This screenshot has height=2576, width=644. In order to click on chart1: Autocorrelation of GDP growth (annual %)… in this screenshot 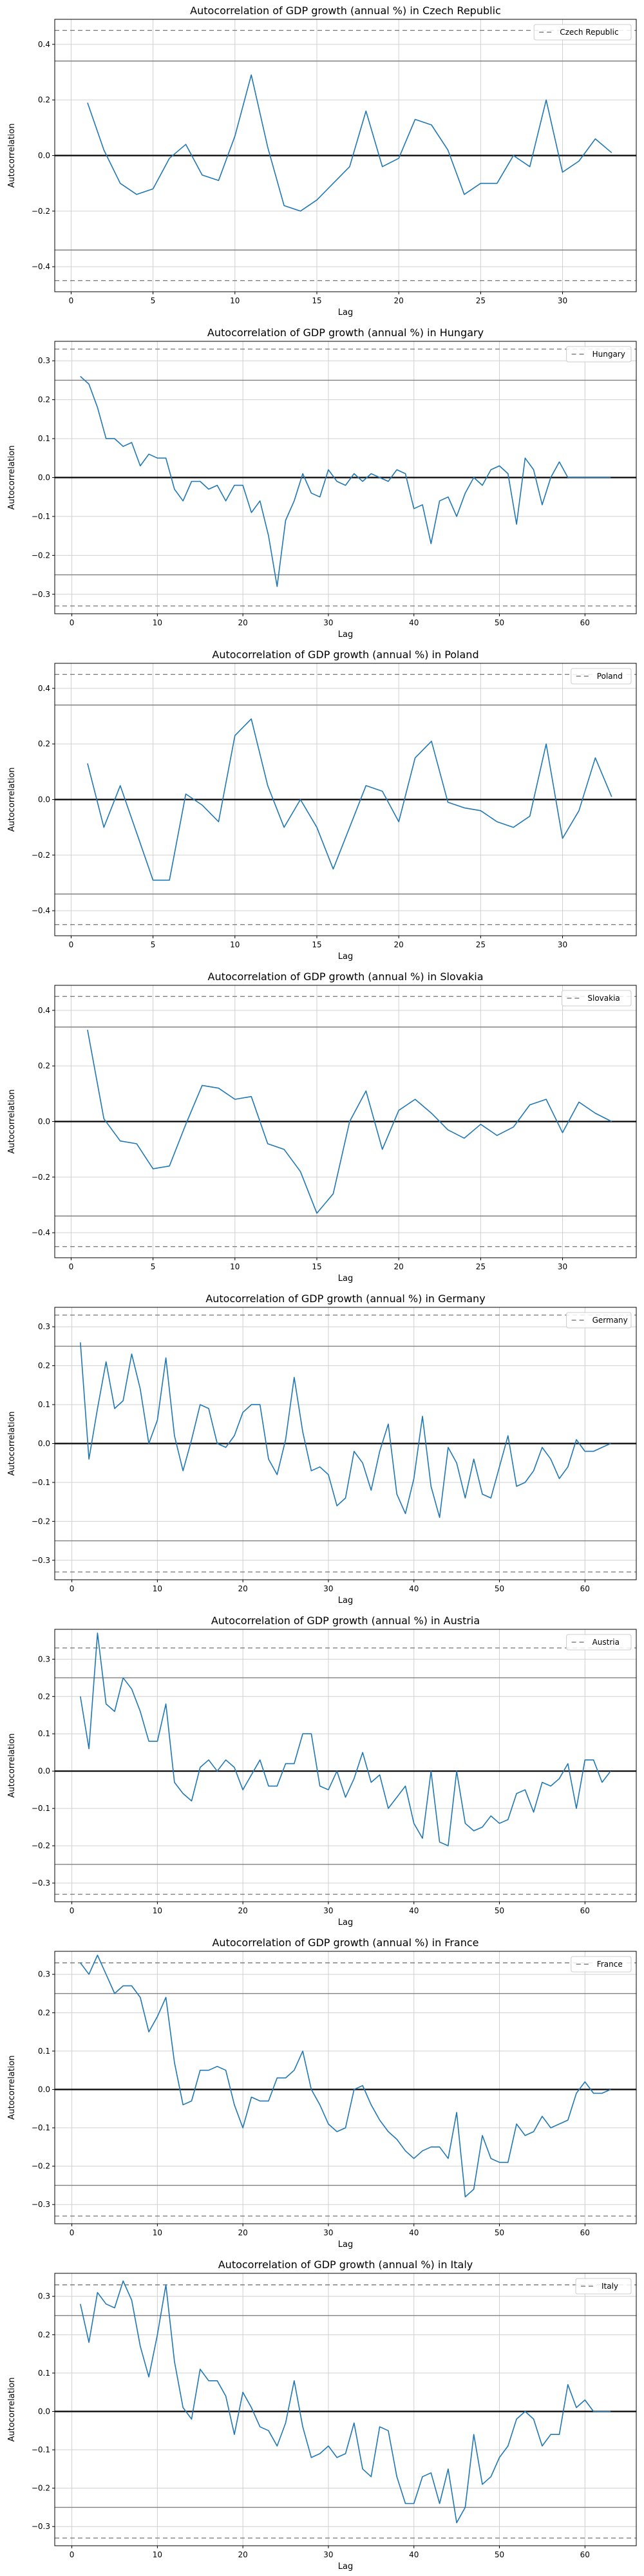, I will do `click(322, 161)`.